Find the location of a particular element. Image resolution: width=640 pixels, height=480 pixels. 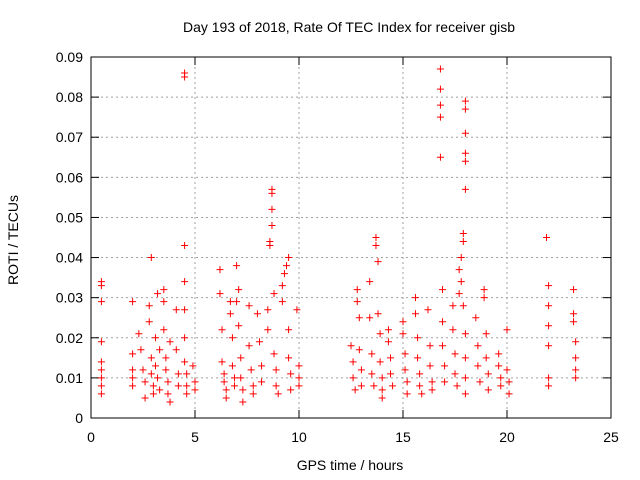

y-tick-label: 0 is located at coordinates (79, 418).